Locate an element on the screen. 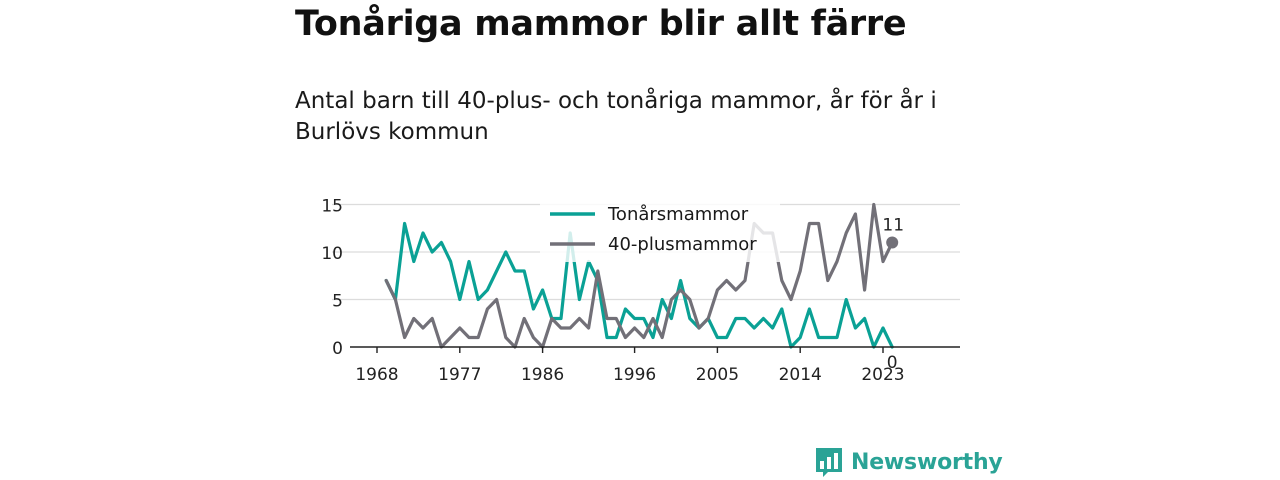 The width and height of the screenshot is (1280, 480). legend-background is located at coordinates (660, 230).